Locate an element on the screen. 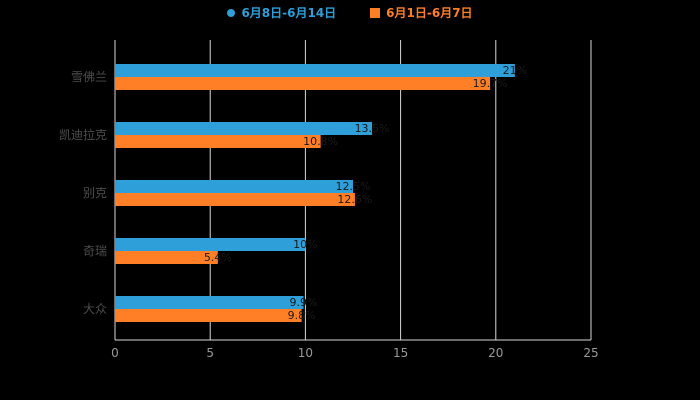 The height and width of the screenshot is (400, 700). x-tick-label: 10 is located at coordinates (305, 353).